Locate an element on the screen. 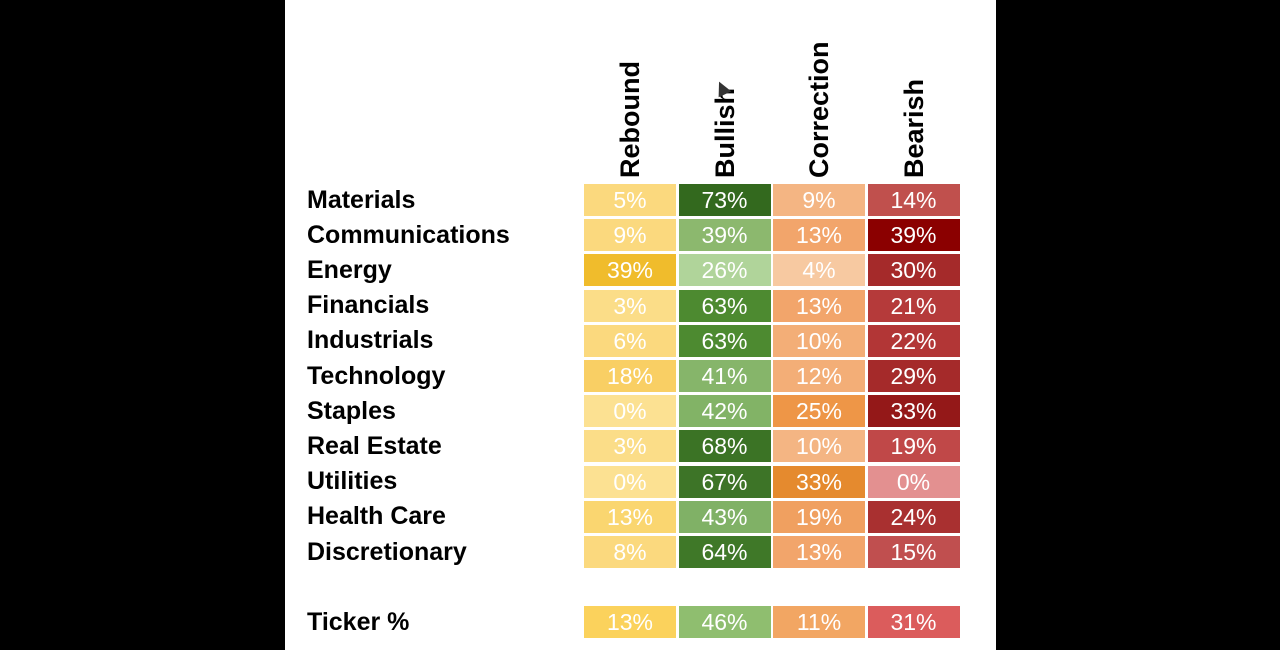  heatmap-cell: 18% is located at coordinates (630, 376).